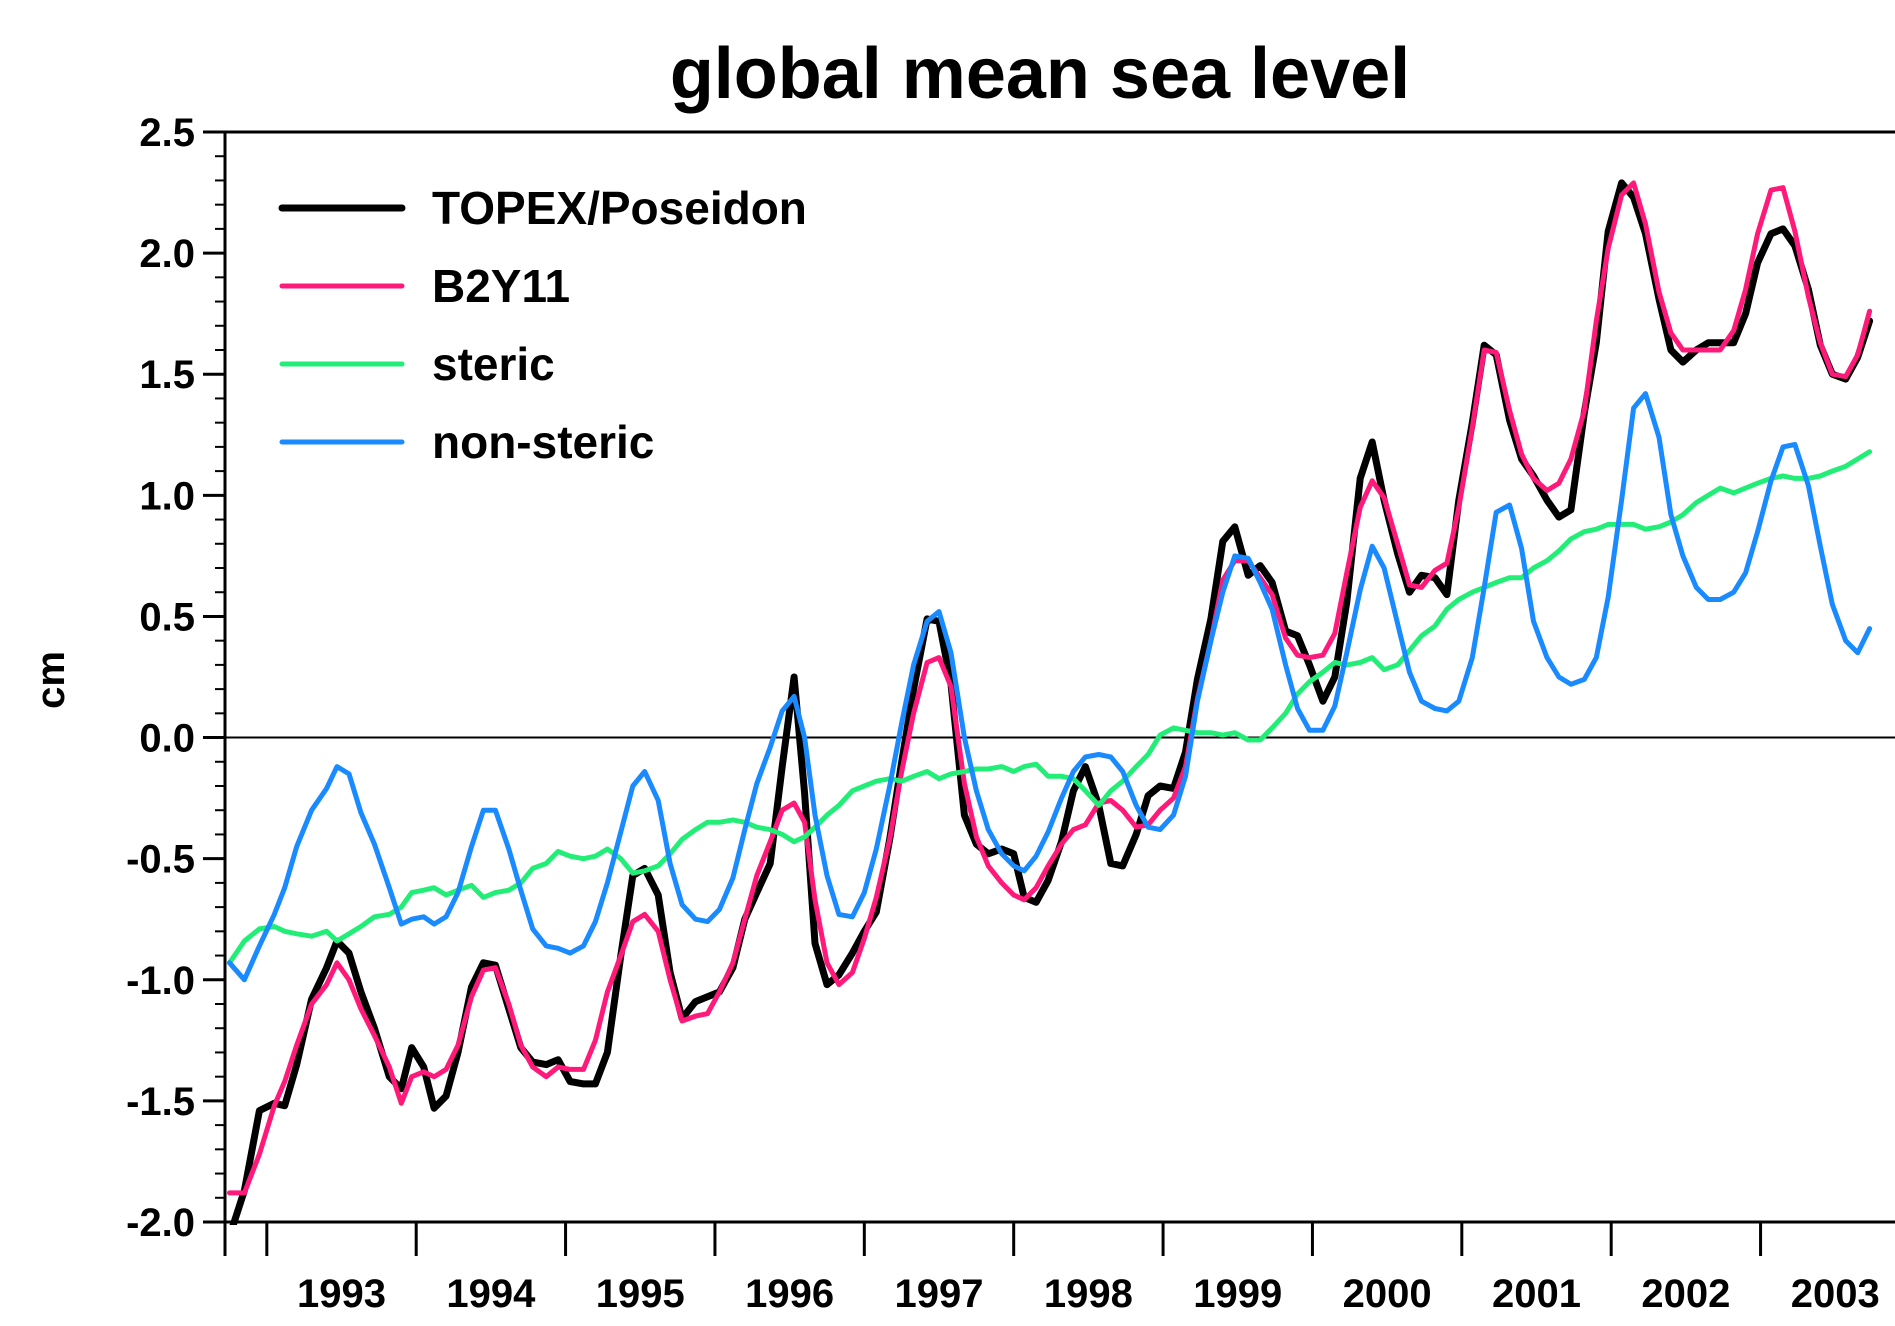 This screenshot has width=1895, height=1326. What do you see at coordinates (1237, 1294) in the screenshot?
I see `x-tick-label: 1999` at bounding box center [1237, 1294].